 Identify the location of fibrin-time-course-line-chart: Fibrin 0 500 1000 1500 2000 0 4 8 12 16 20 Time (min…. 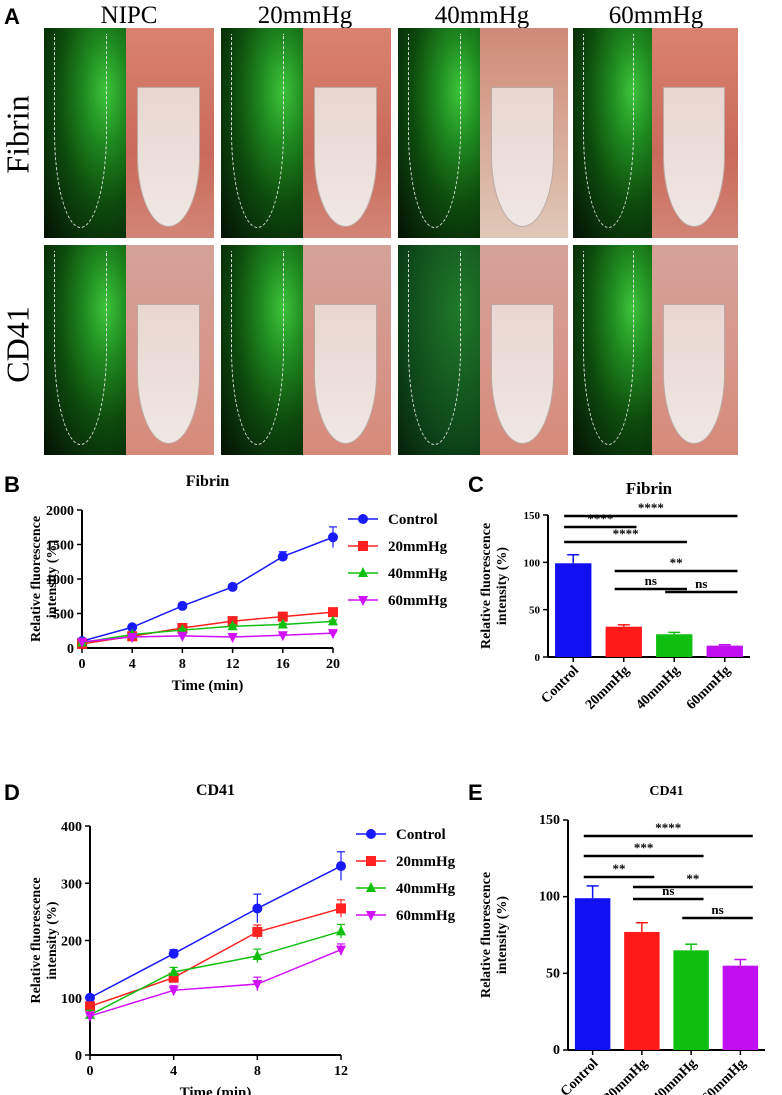
(238, 583).